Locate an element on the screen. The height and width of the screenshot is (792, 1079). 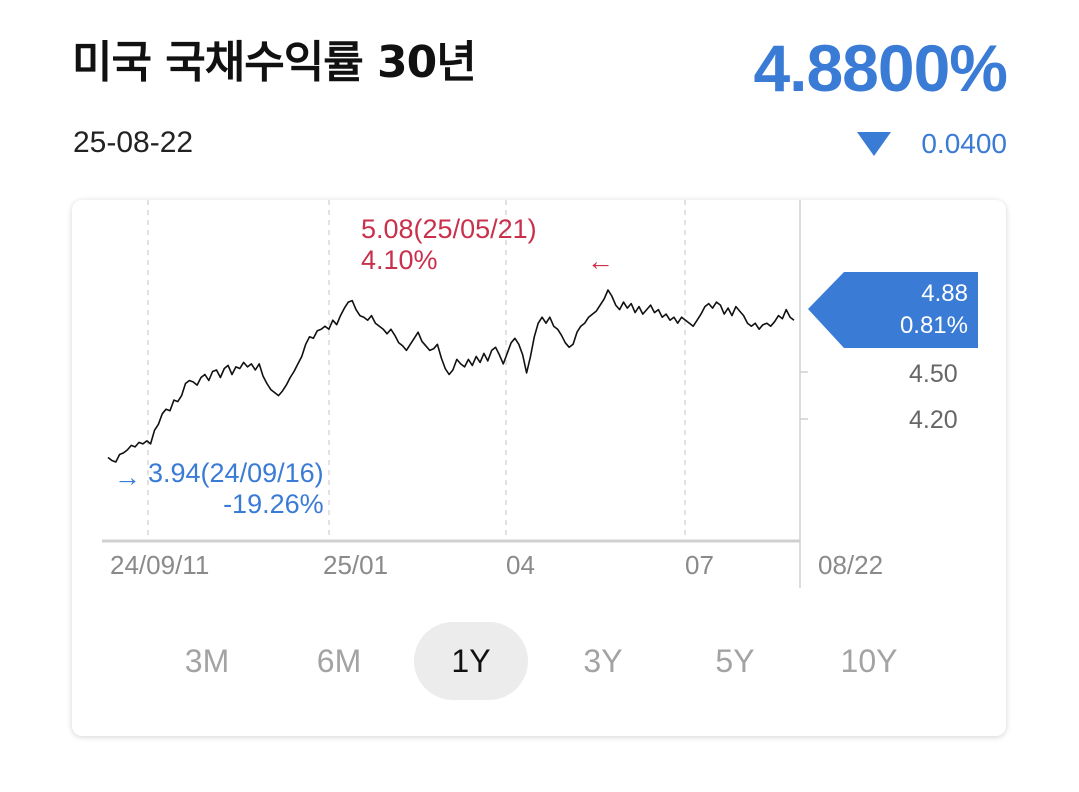
x-tick-label: 04 is located at coordinates (520, 565).